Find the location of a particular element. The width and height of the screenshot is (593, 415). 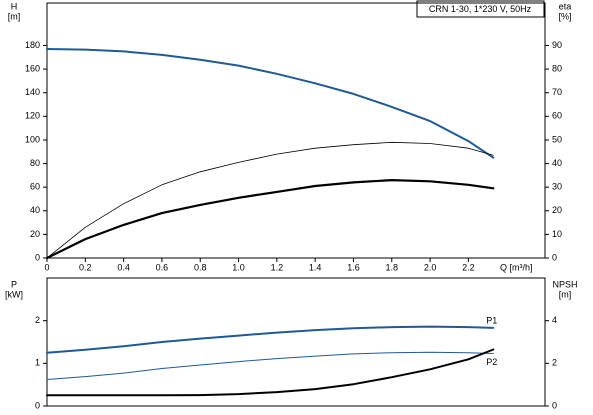

y-tick-label: 40 is located at coordinates (35, 210).